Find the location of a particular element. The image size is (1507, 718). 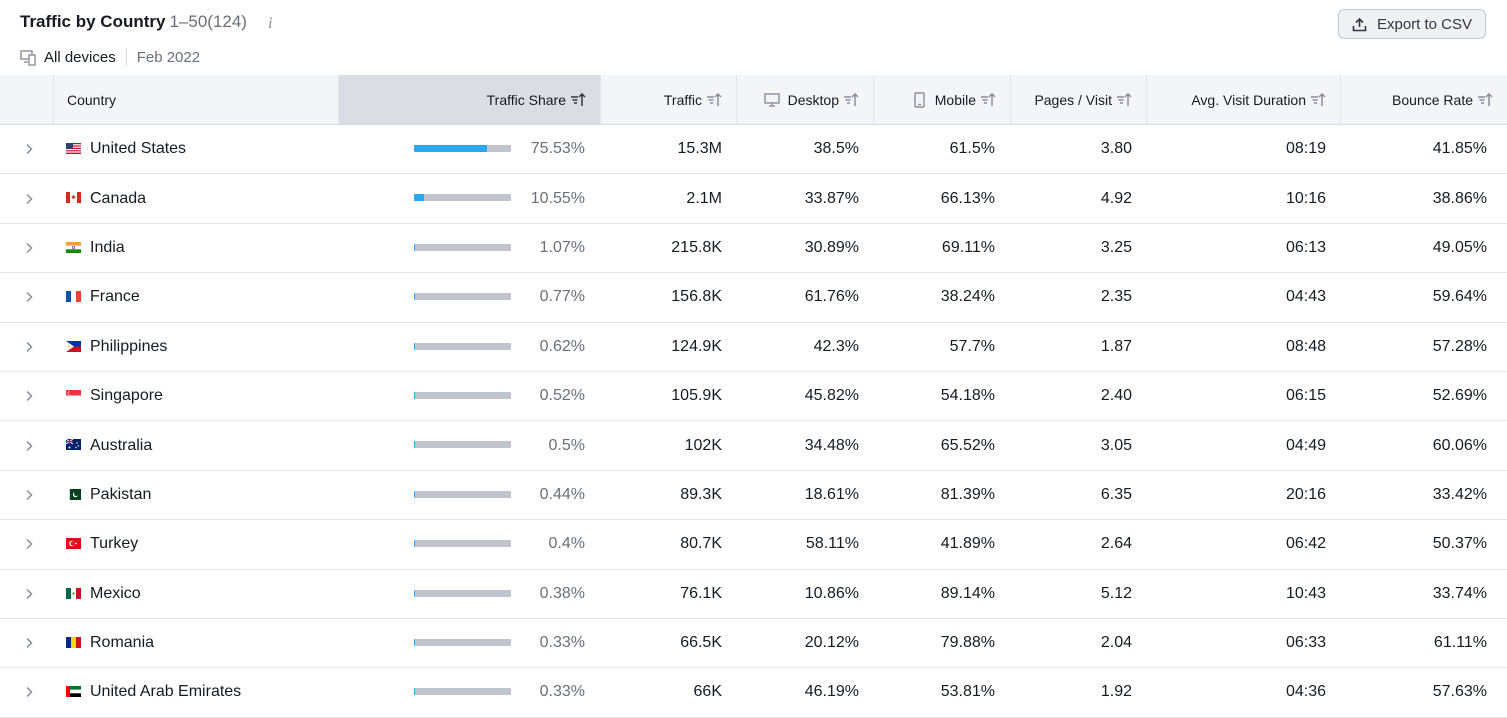

mobile-value: 65.52% is located at coordinates (968, 445).